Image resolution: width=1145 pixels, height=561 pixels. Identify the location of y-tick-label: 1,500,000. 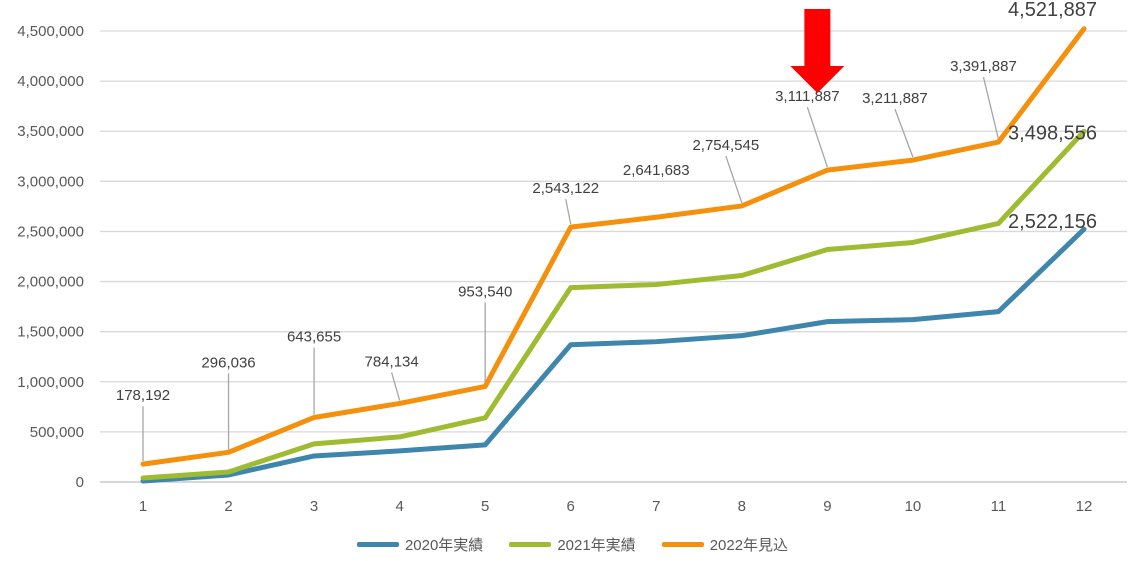
(50, 332).